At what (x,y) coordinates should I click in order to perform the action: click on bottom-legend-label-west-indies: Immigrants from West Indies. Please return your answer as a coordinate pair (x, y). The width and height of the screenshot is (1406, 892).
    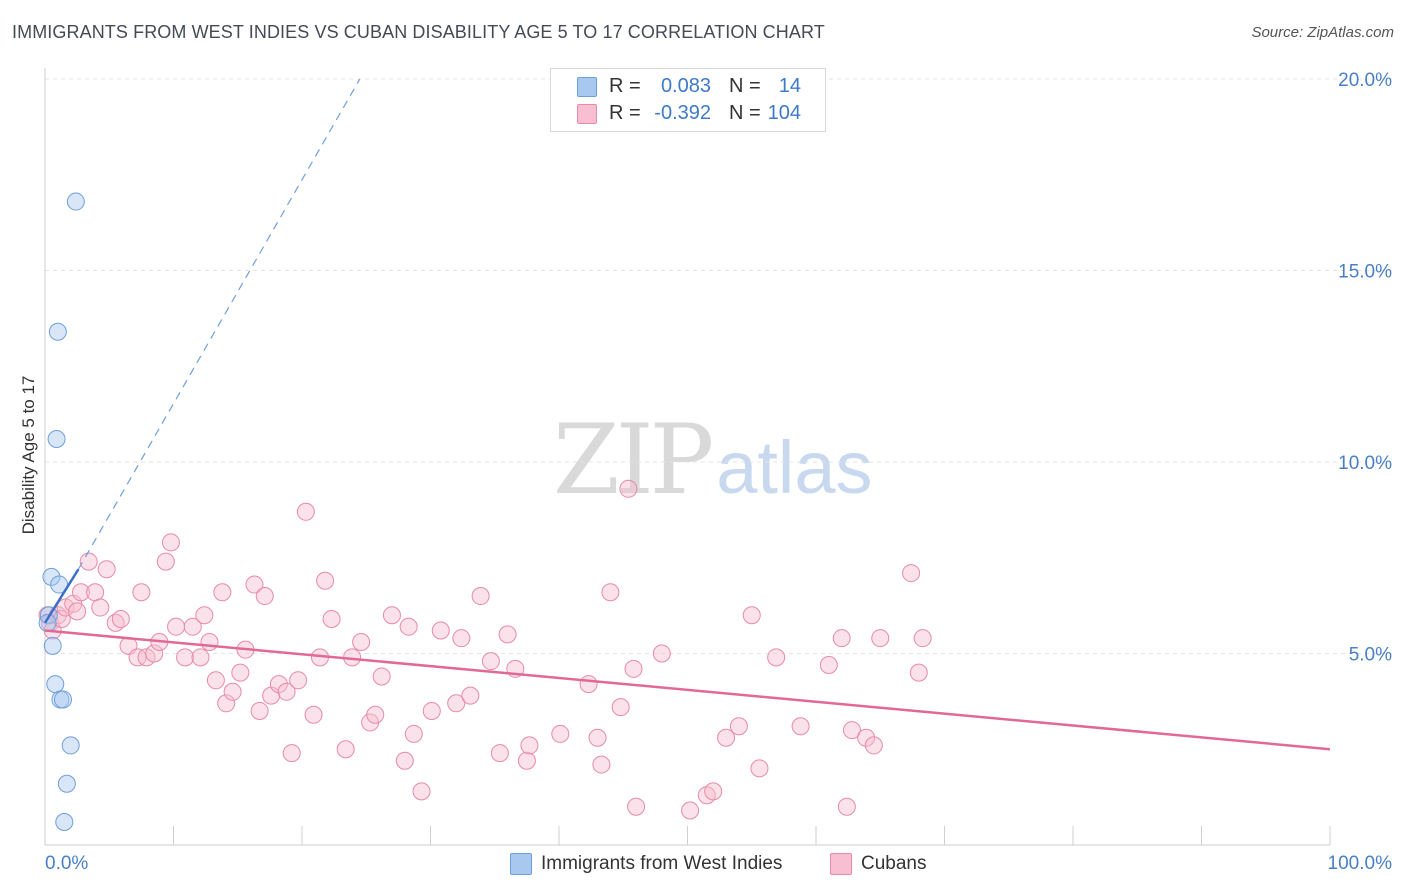
    Looking at the image, I should click on (662, 863).